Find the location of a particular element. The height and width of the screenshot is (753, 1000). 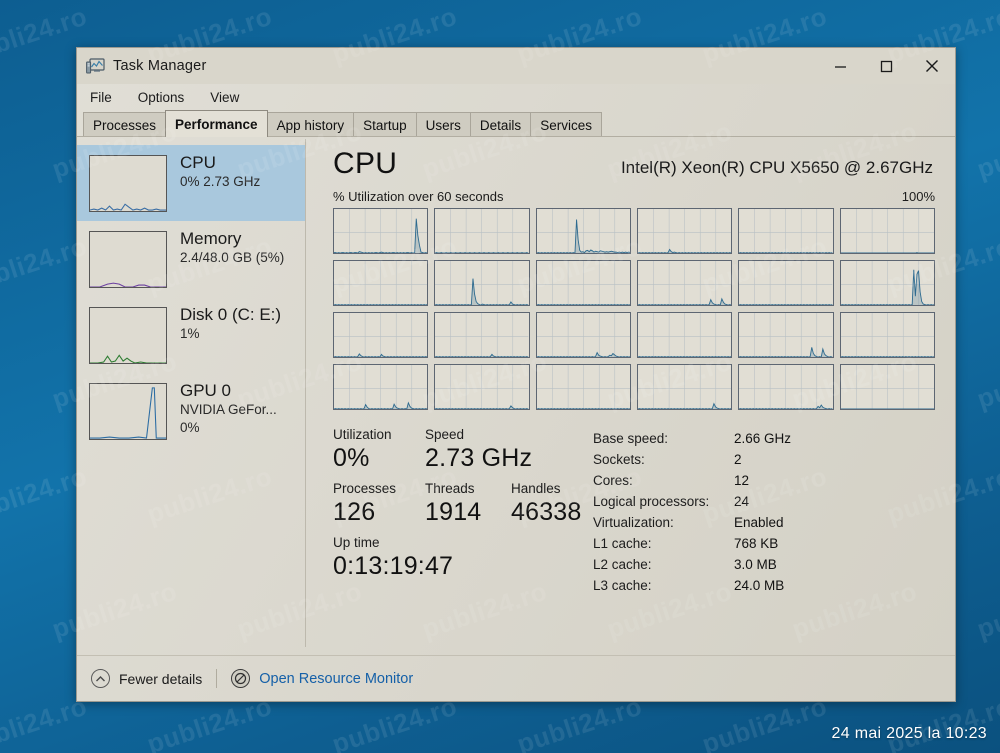

memory-thumbnail-graph is located at coordinates (128, 259).